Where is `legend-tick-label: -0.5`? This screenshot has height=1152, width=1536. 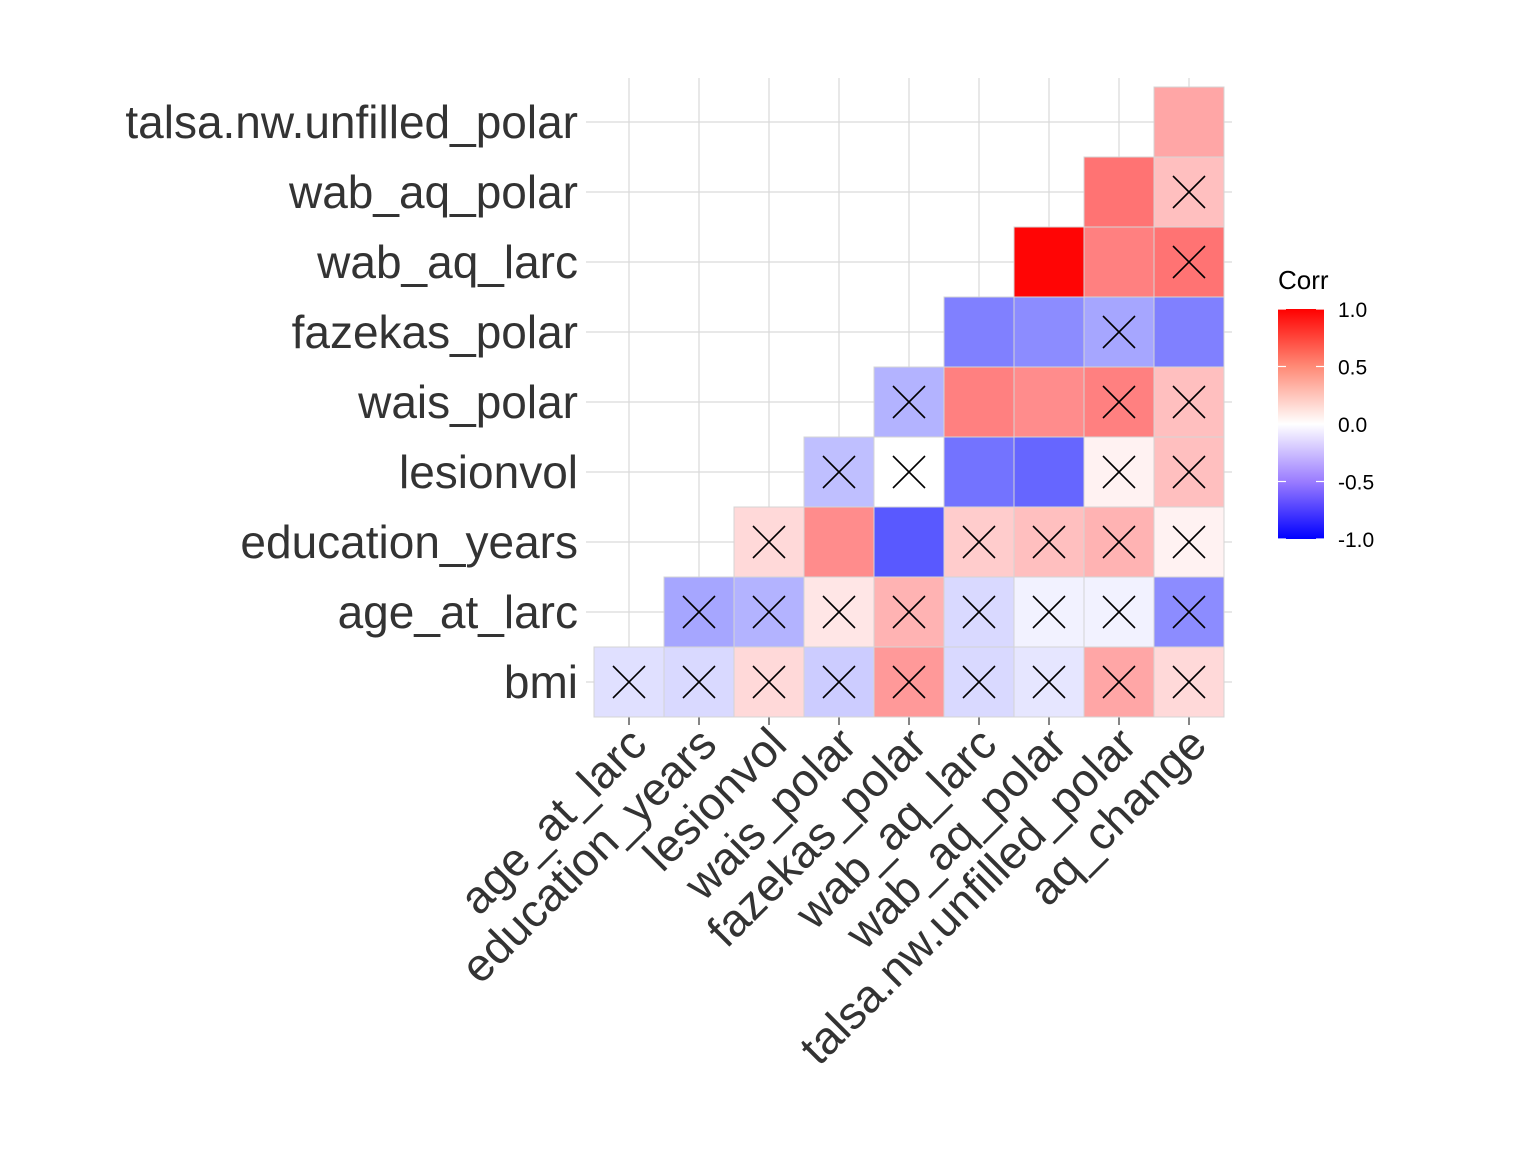
legend-tick-label: -0.5 is located at coordinates (1356, 483).